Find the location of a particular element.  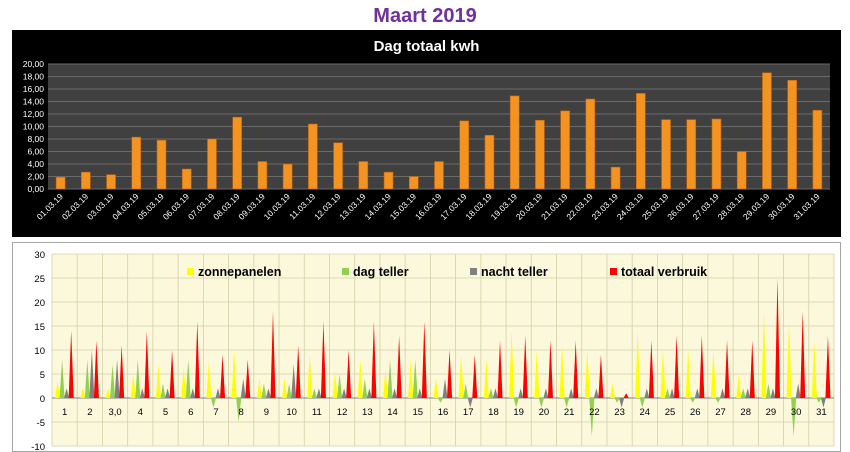

chart2-x-tick-label: 11 is located at coordinates (317, 412).